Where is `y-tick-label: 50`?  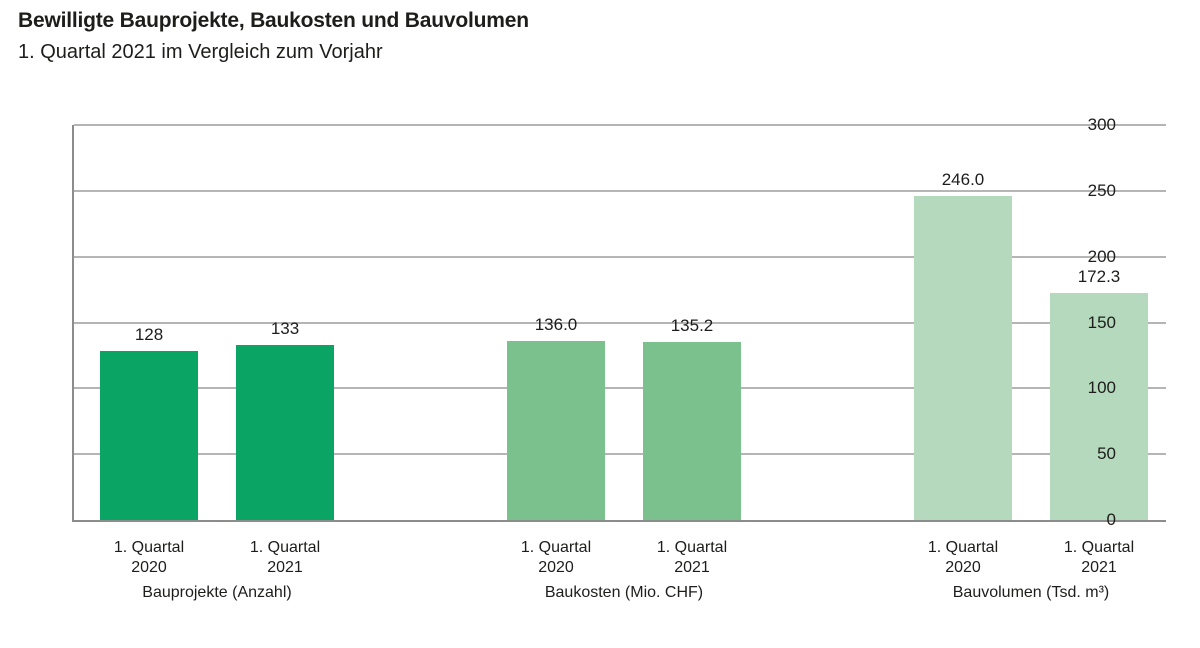 y-tick-label: 50 is located at coordinates (1106, 454).